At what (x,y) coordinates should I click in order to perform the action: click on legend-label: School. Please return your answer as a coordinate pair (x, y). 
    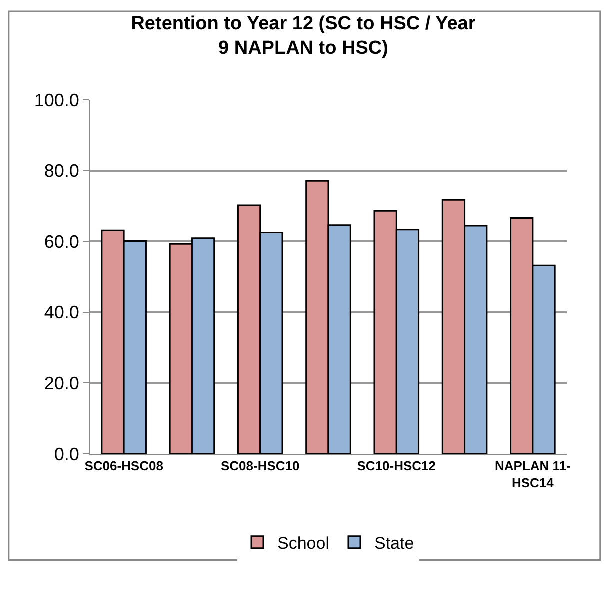
    Looking at the image, I should click on (304, 543).